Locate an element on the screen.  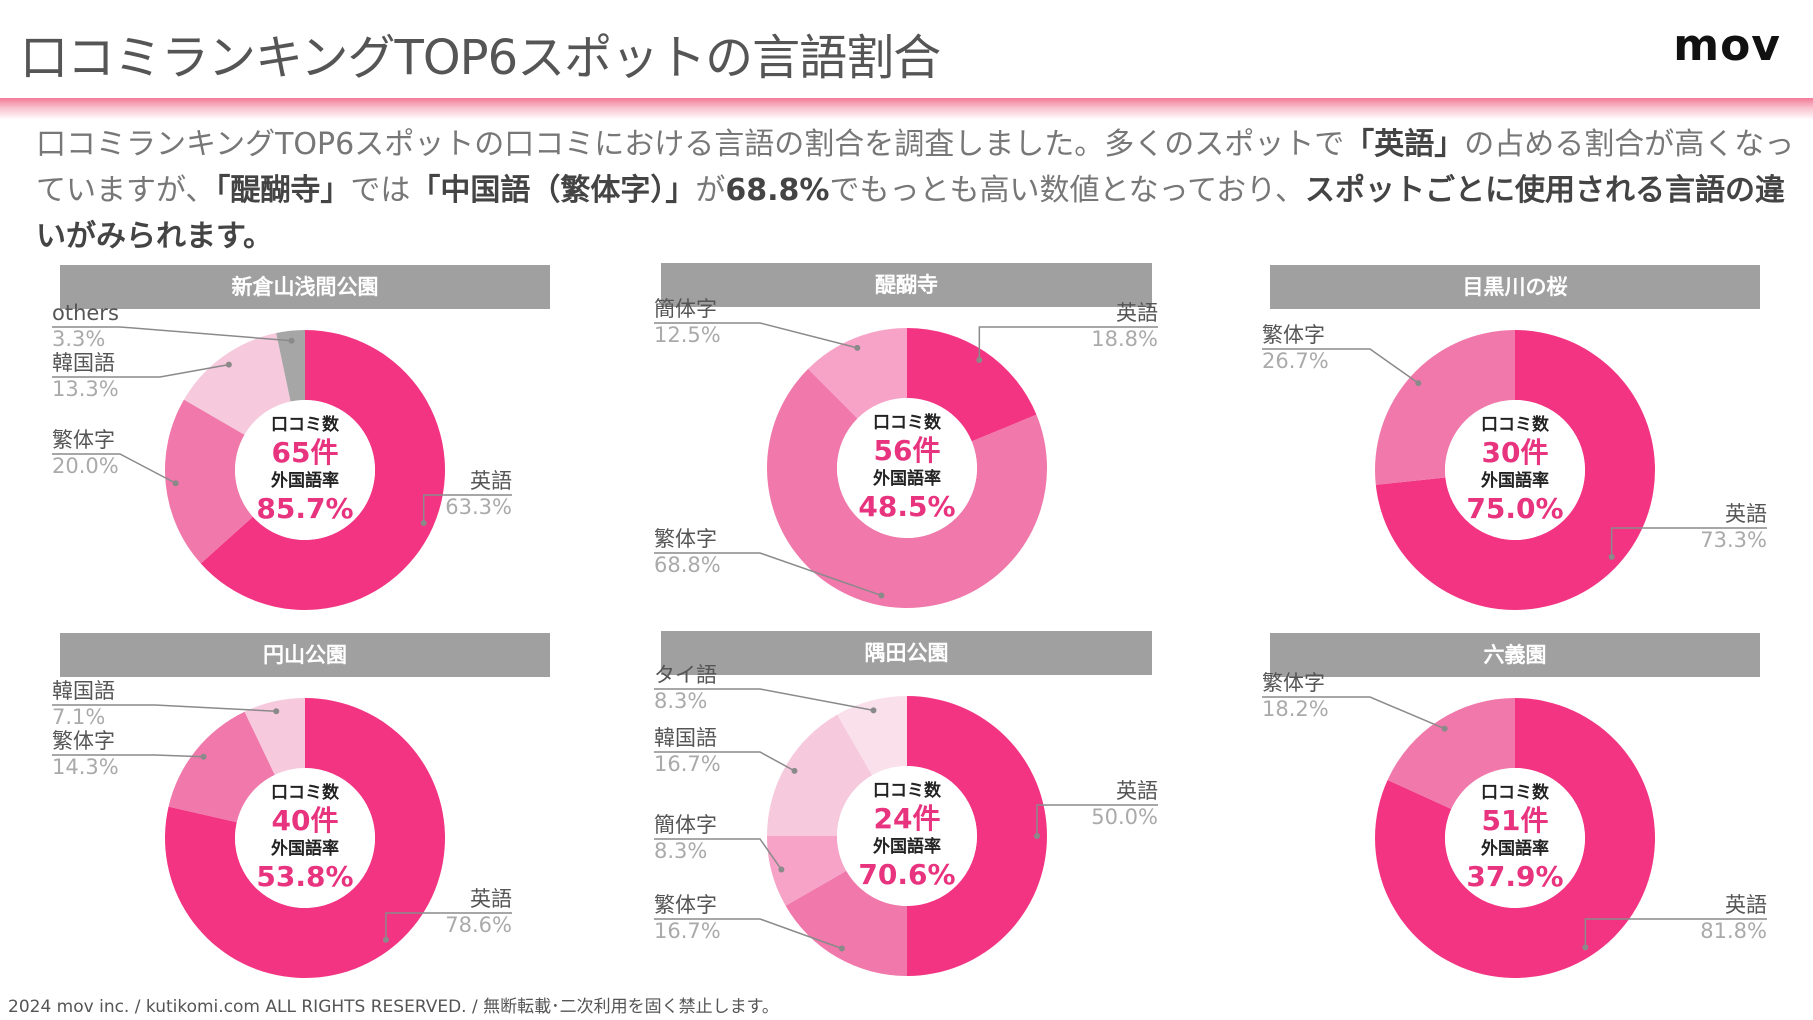
chart-4-count-label: 口コミ数 is located at coordinates (305, 793).